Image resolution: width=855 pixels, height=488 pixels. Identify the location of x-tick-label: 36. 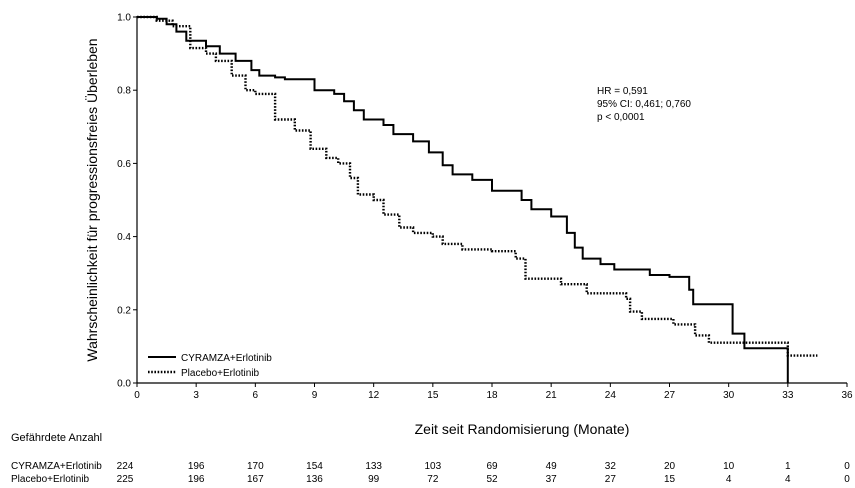
(847, 395).